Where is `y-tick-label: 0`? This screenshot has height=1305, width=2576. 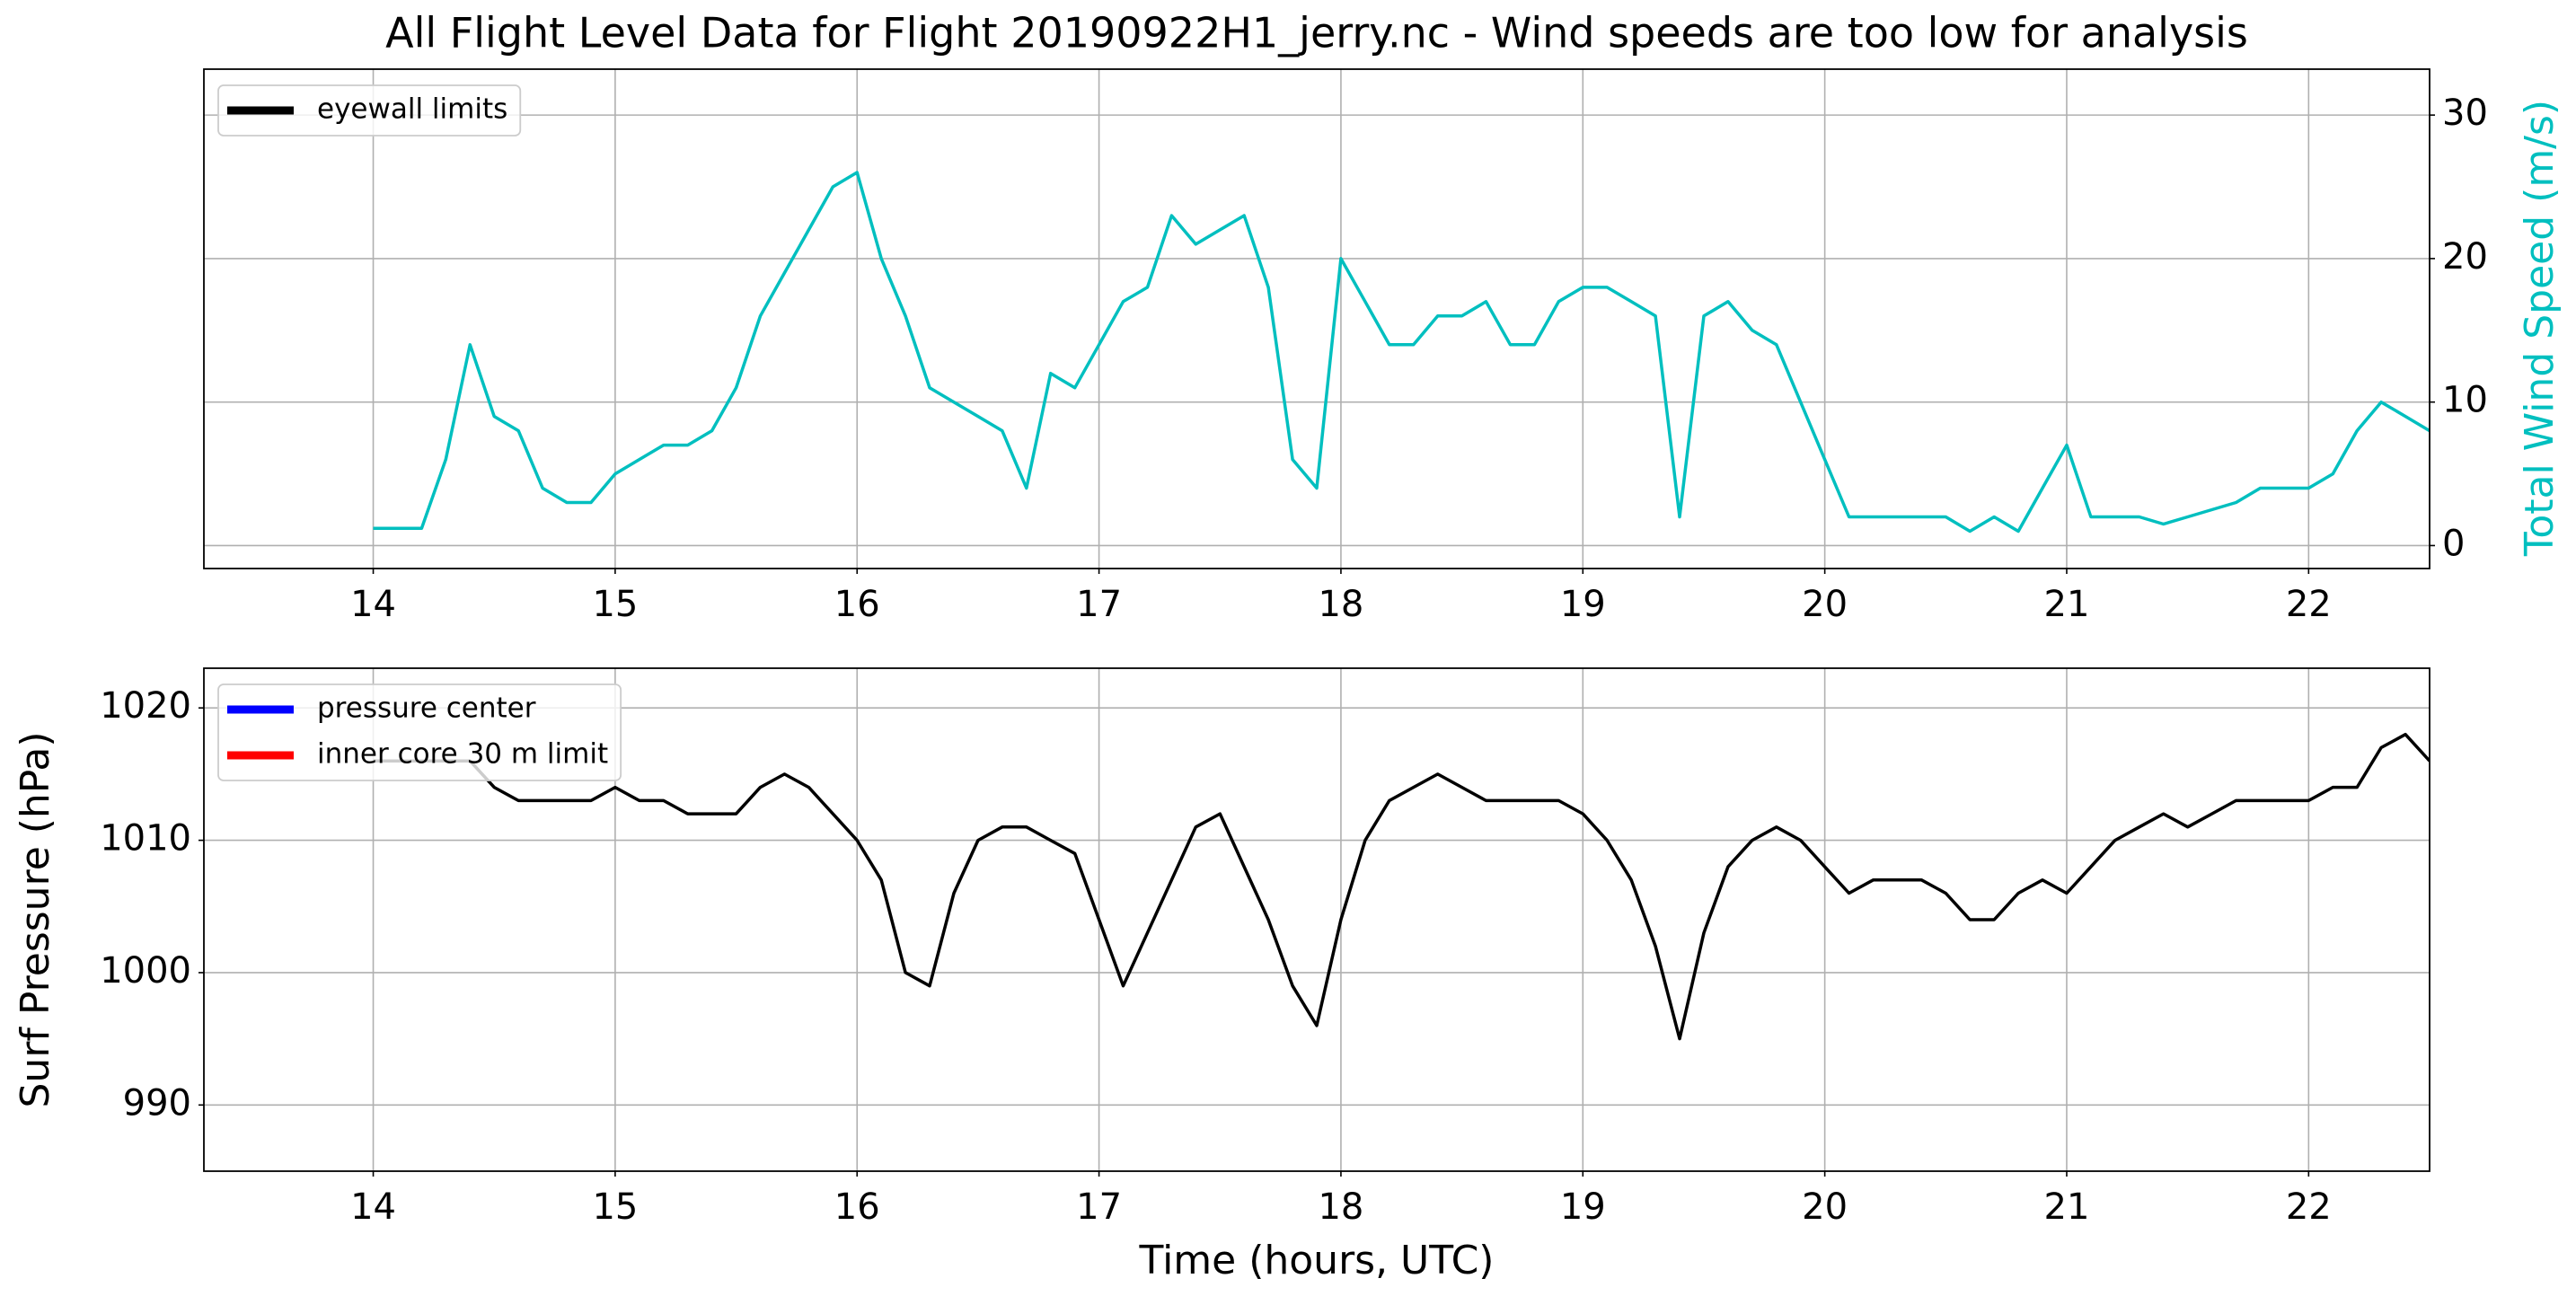
y-tick-label: 0 is located at coordinates (2453, 543).